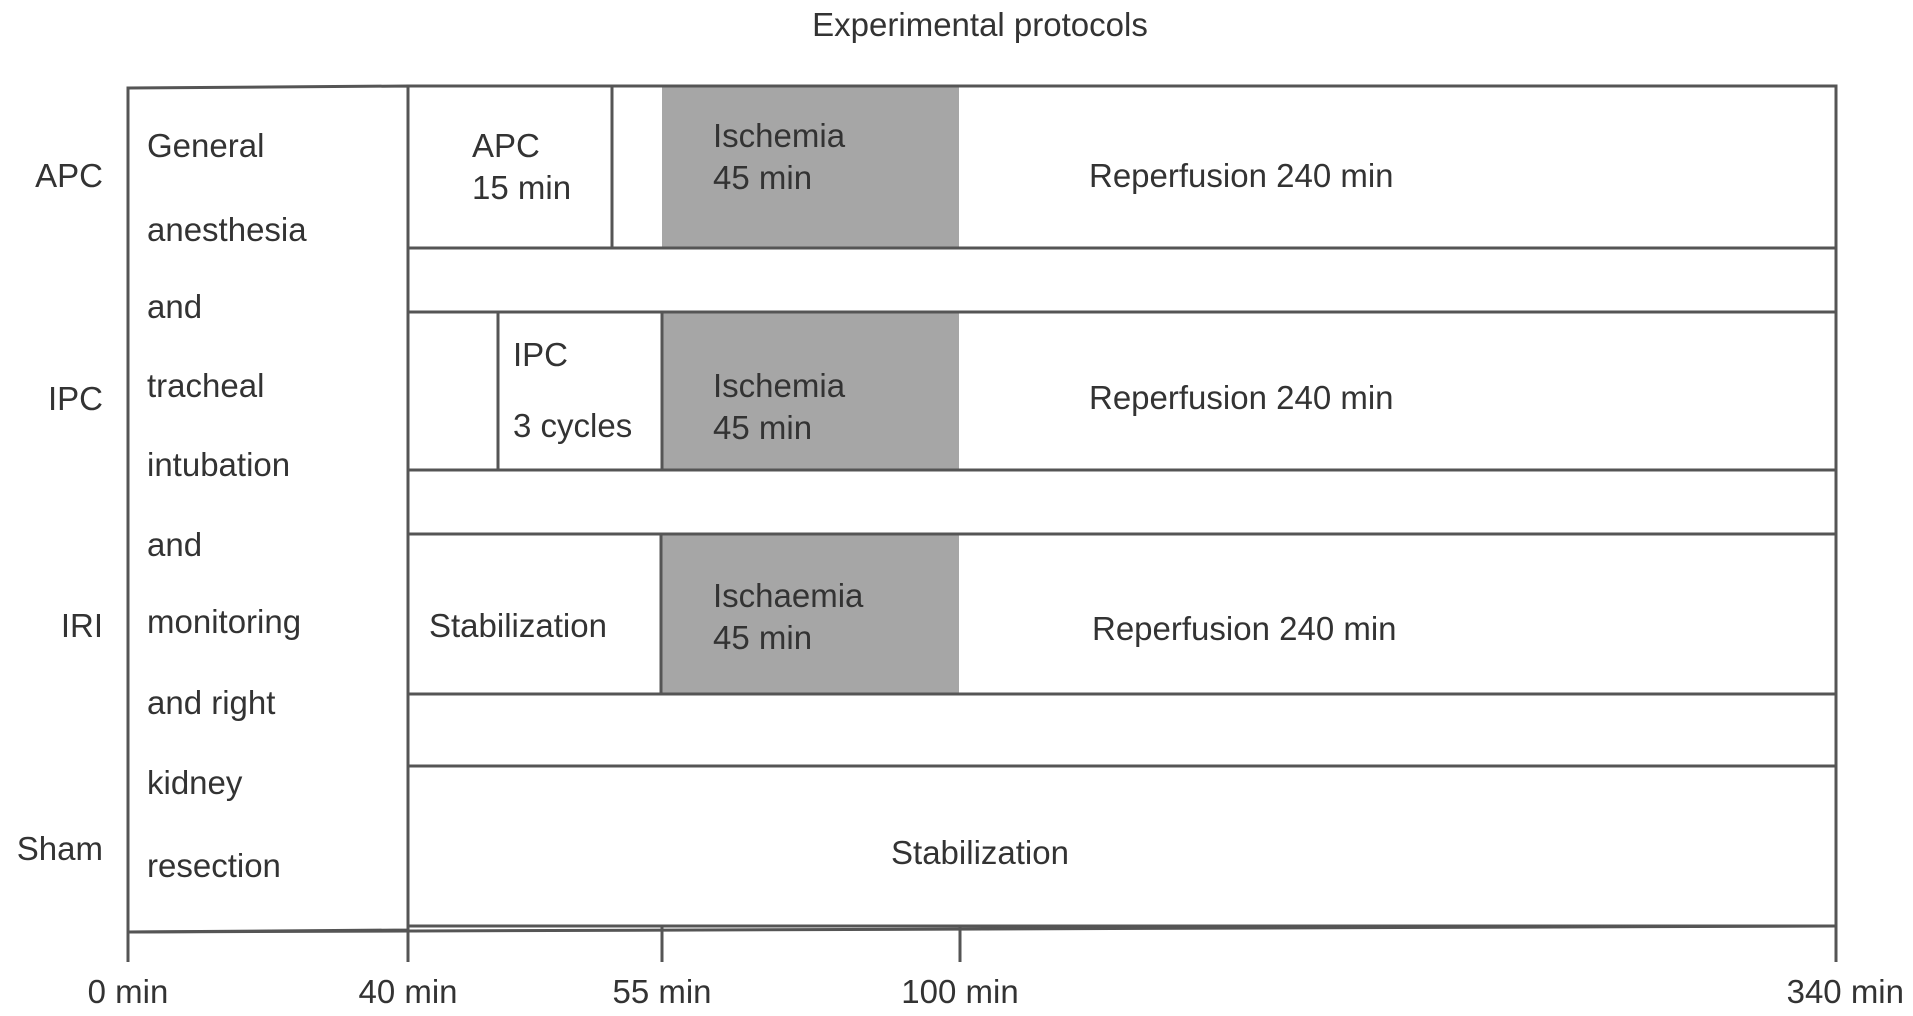  I want to click on common-phase-line: tracheal, so click(205, 385).